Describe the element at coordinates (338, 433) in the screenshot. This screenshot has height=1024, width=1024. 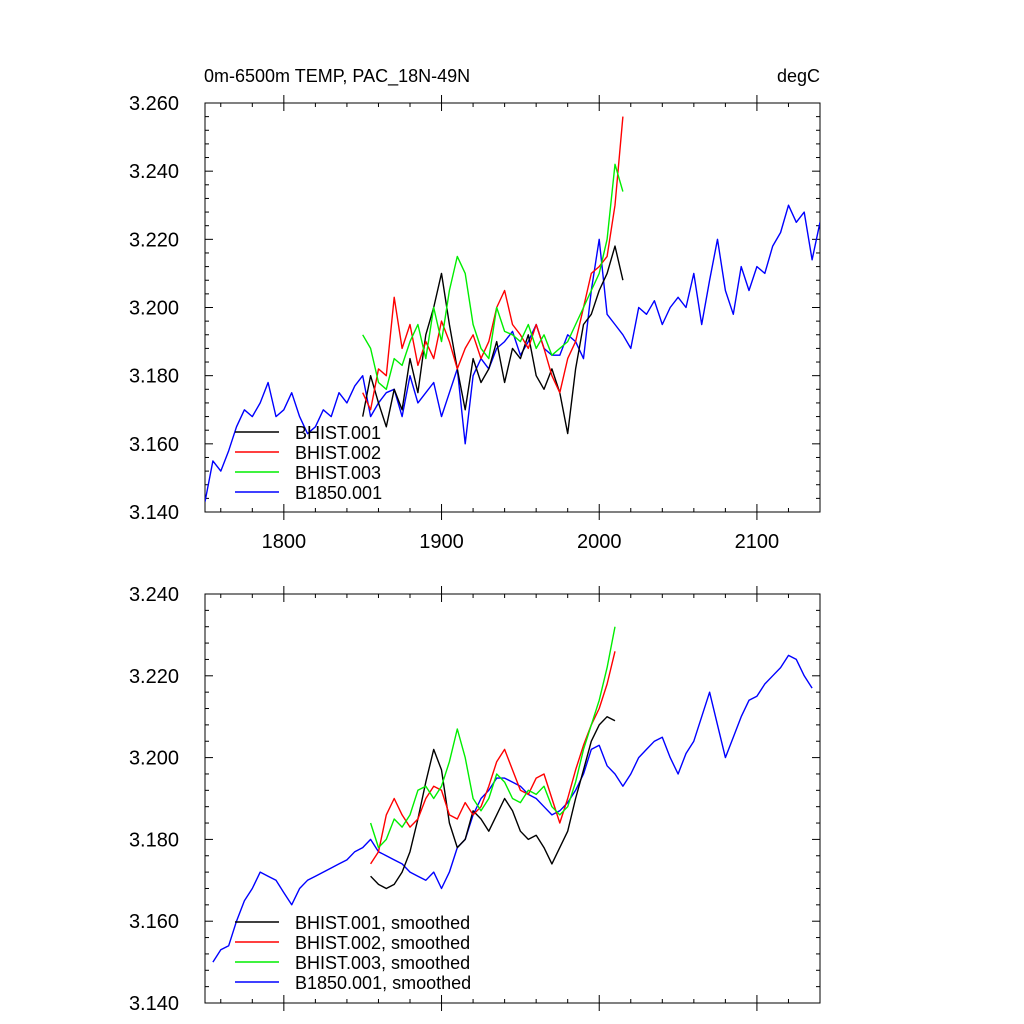
I see `legend-label: BHIST.001` at that location.